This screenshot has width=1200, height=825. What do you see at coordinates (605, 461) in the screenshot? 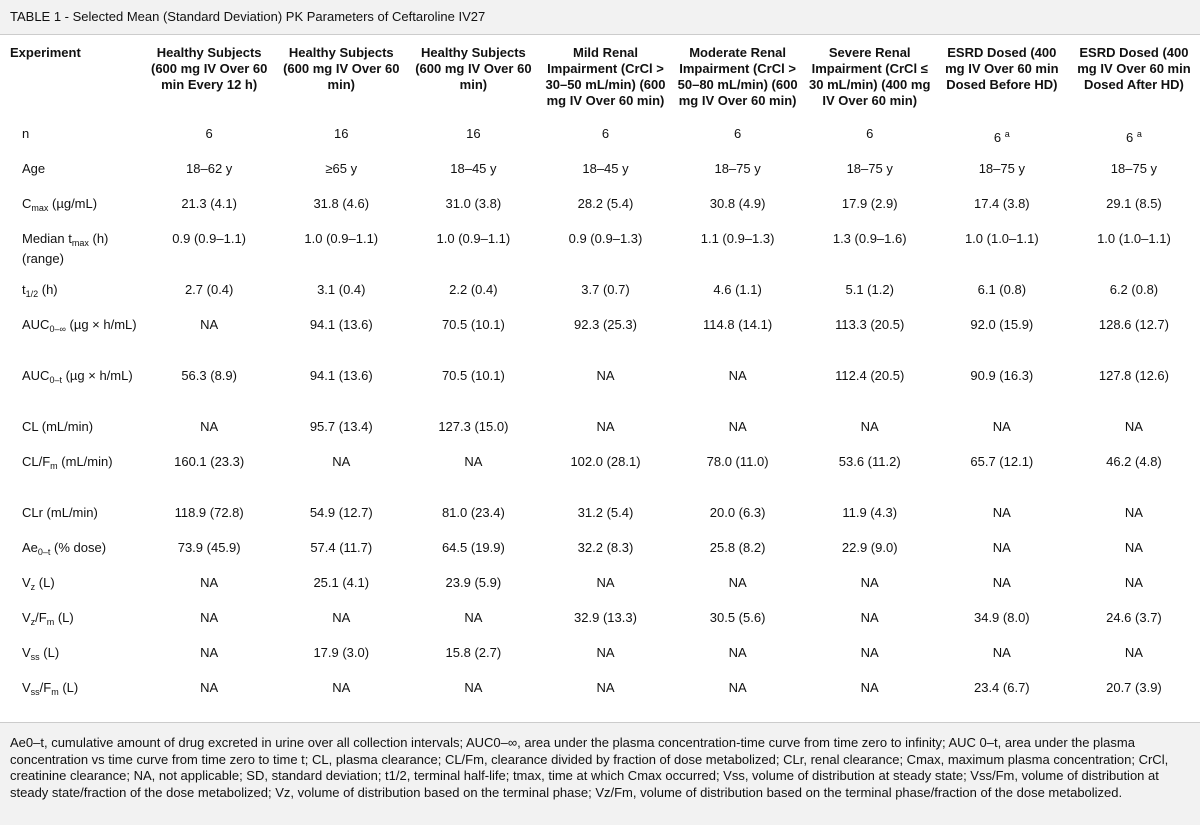
I see `table-cell: 102.0 (28.1)` at bounding box center [605, 461].